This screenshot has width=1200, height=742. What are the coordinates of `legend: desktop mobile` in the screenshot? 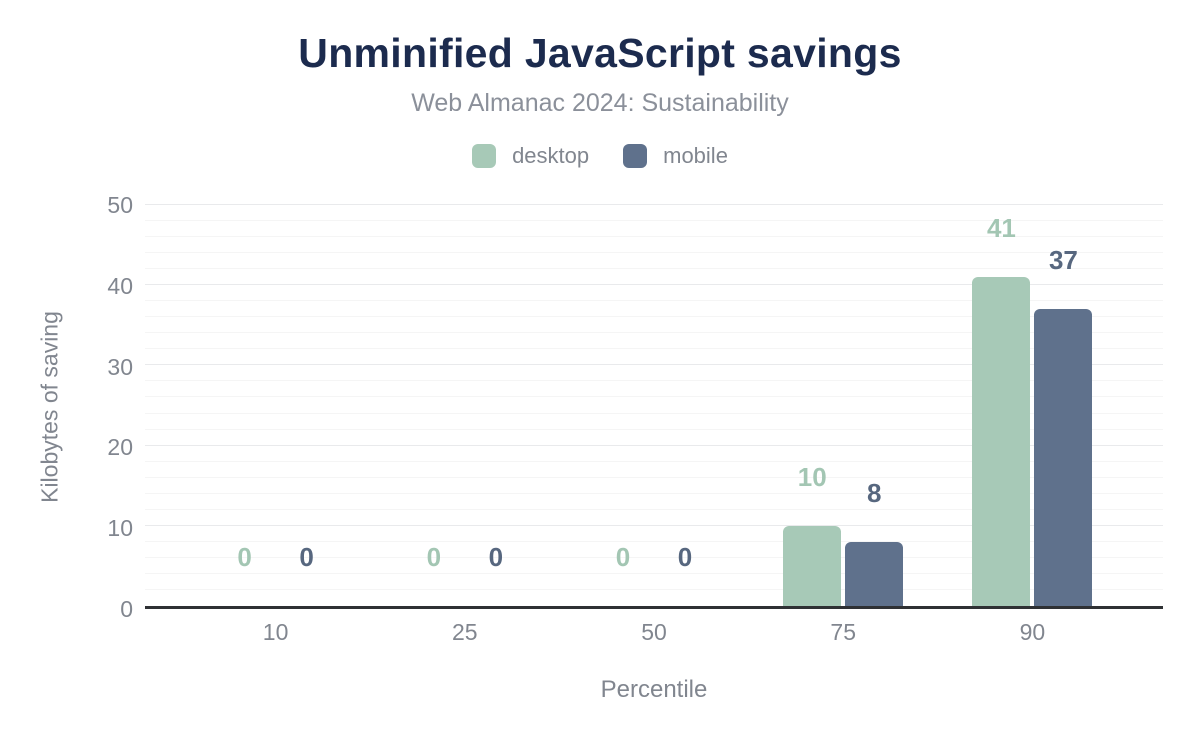 It's located at (600, 156).